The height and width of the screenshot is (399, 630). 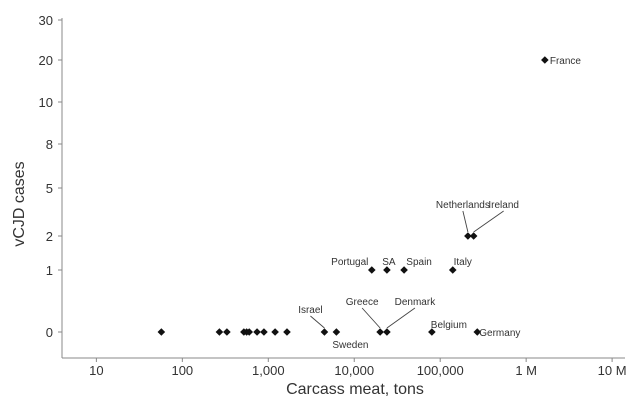 I want to click on point-label-spain: Spain, so click(x=419, y=262).